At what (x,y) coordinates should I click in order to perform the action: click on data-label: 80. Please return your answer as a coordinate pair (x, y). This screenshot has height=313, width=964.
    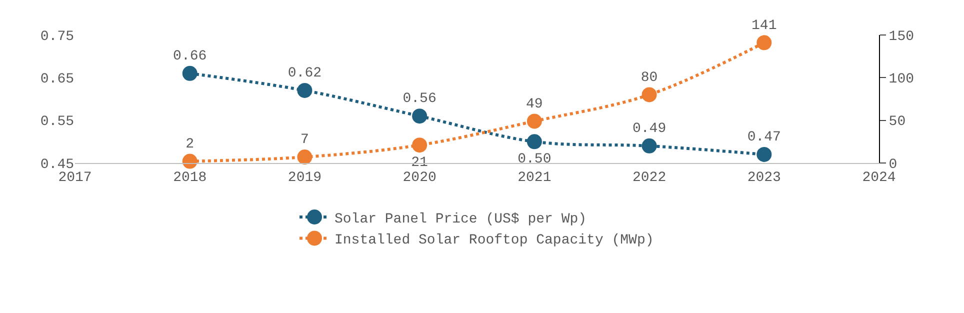
    Looking at the image, I should click on (649, 78).